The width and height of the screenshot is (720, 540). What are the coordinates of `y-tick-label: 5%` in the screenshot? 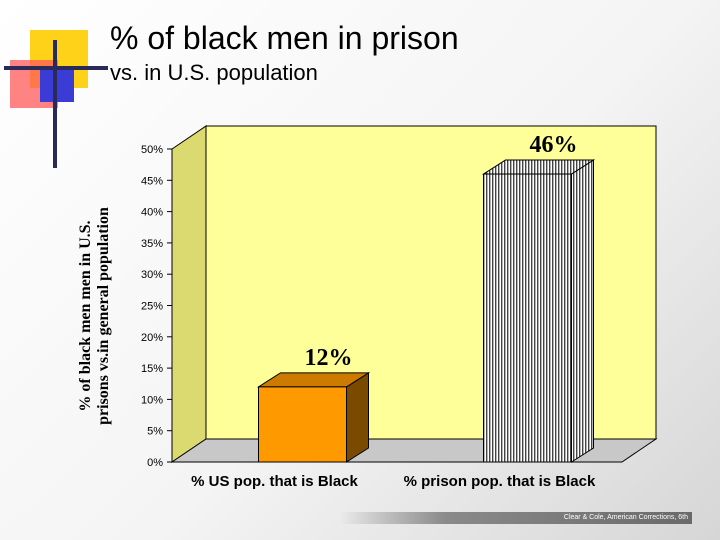 It's located at (155, 432).